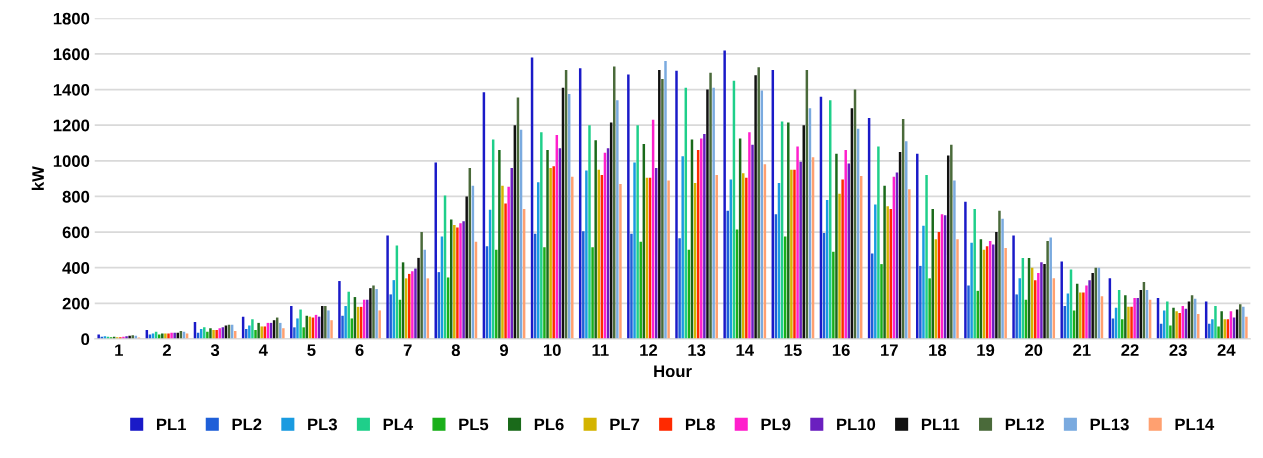  I want to click on x-tick-label: 2, so click(166, 350).